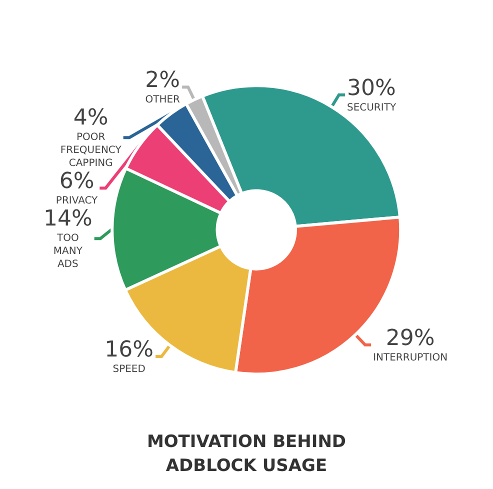 The image size is (493, 489). What do you see at coordinates (162, 100) in the screenshot?
I see `slice-label: OTHER` at bounding box center [162, 100].